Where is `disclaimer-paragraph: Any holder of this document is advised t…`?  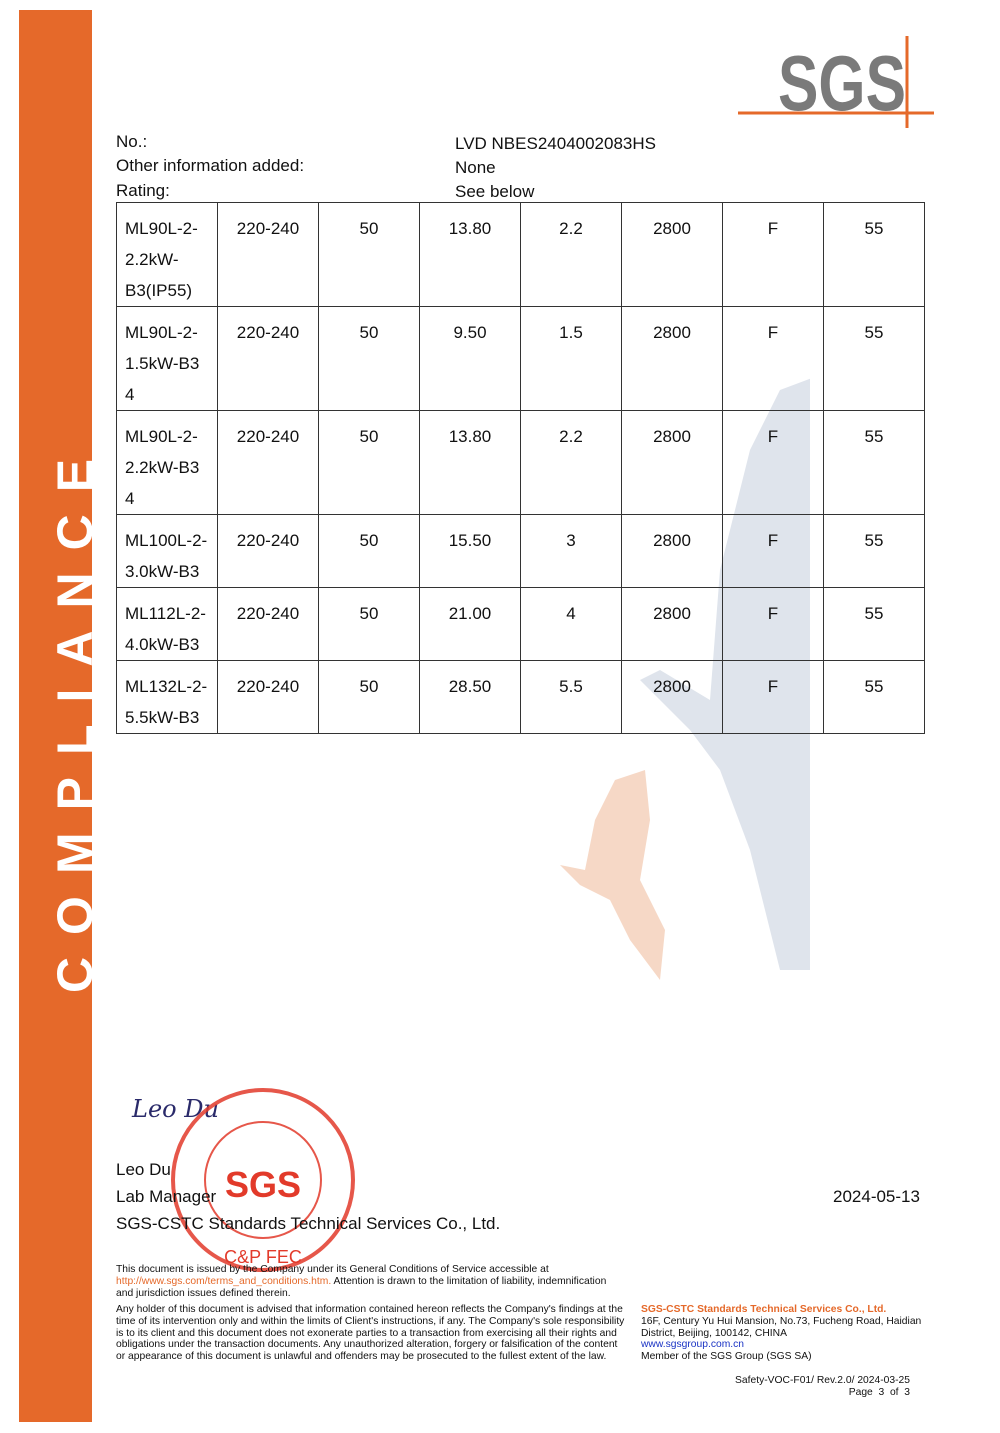 disclaimer-paragraph: Any holder of this document is advised t… is located at coordinates (370, 1333).